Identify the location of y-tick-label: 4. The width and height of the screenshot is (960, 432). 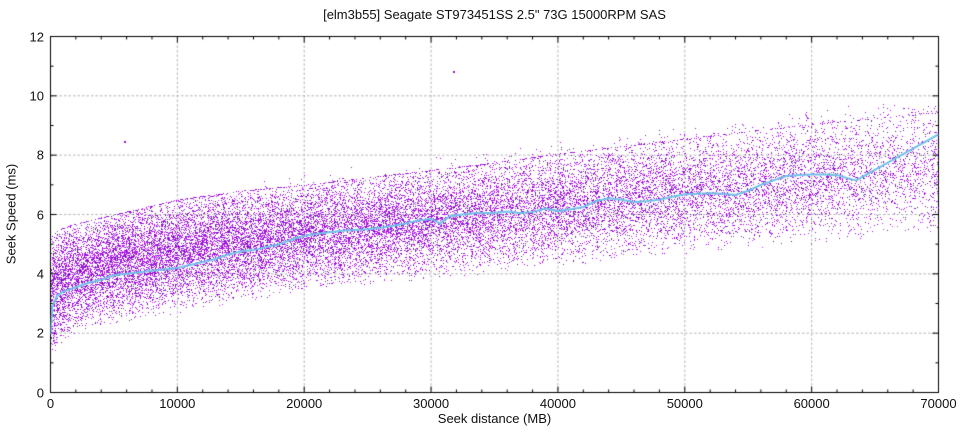
(40, 274).